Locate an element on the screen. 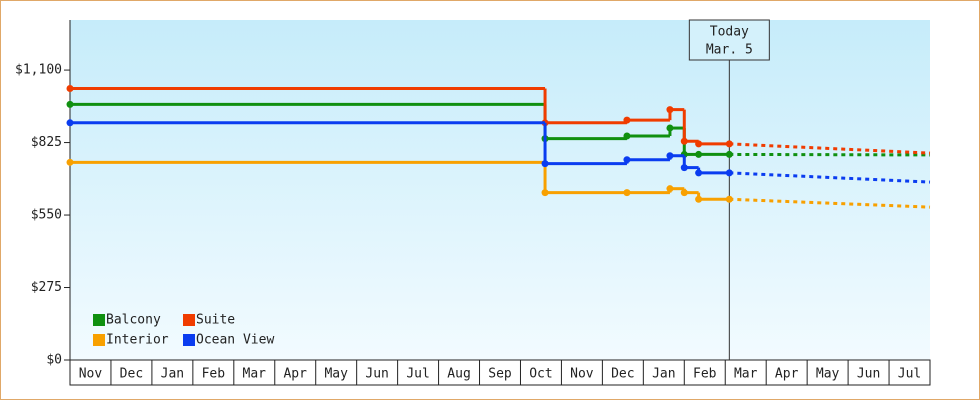  x-tick-label: Aug is located at coordinates (458, 374).